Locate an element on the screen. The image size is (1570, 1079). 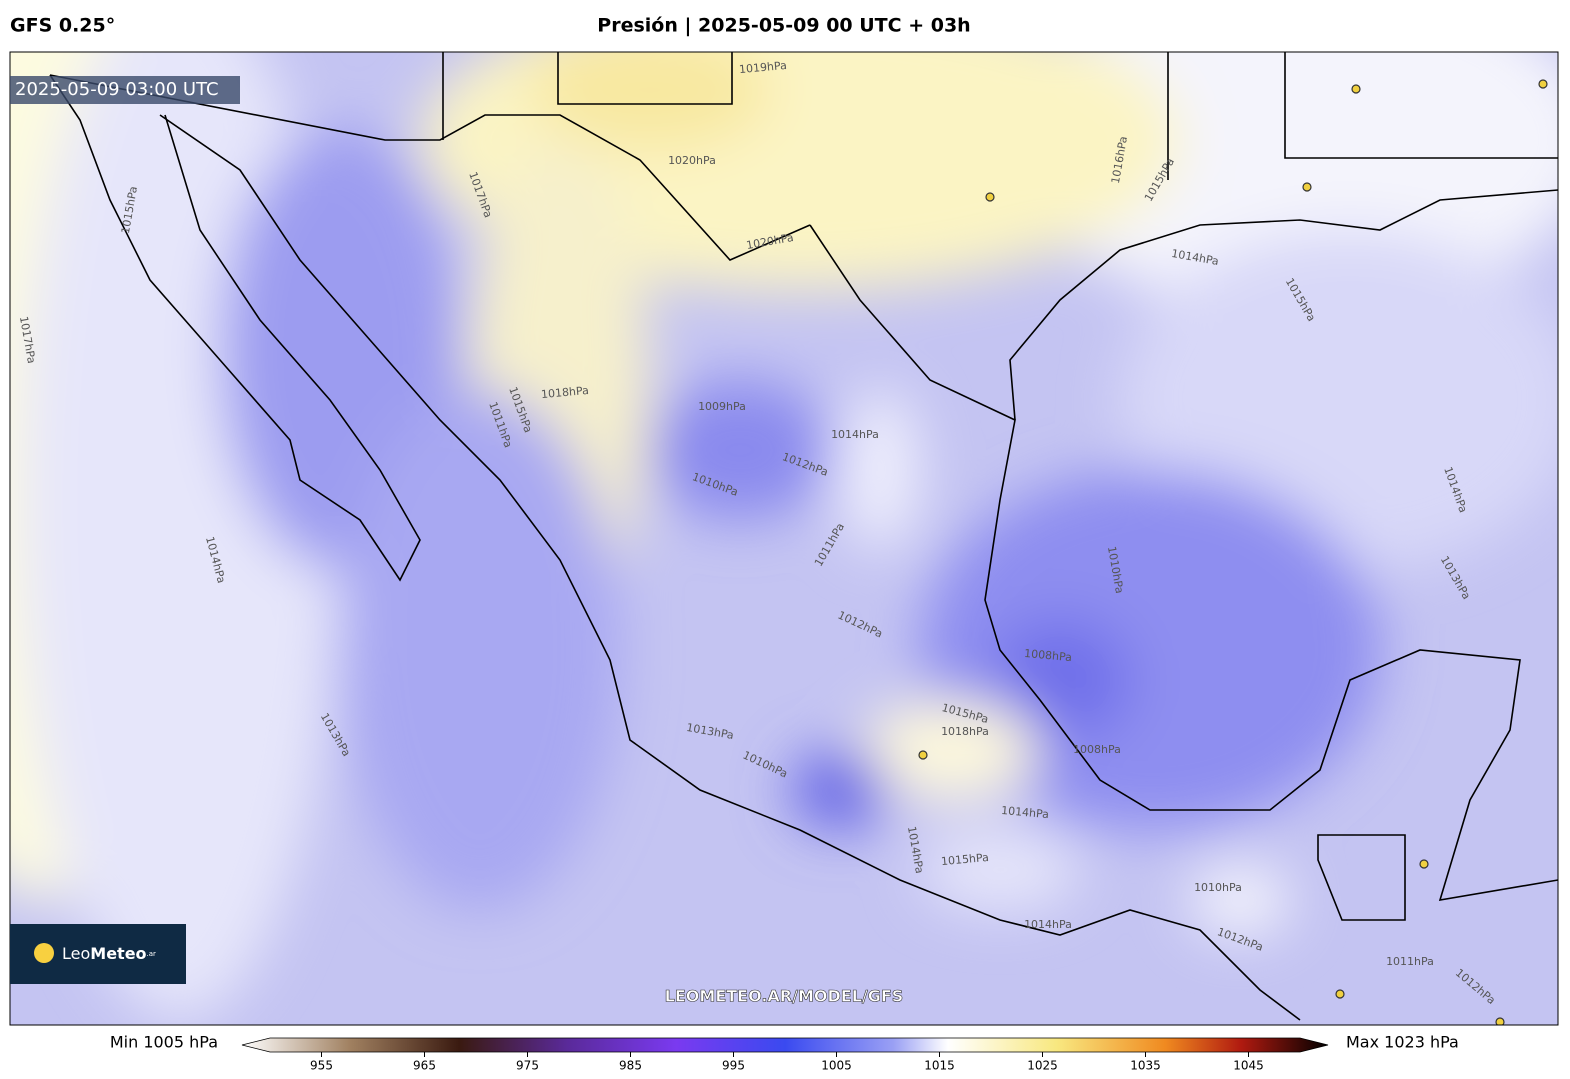
logo-bold: Meteo is located at coordinates (118, 953).